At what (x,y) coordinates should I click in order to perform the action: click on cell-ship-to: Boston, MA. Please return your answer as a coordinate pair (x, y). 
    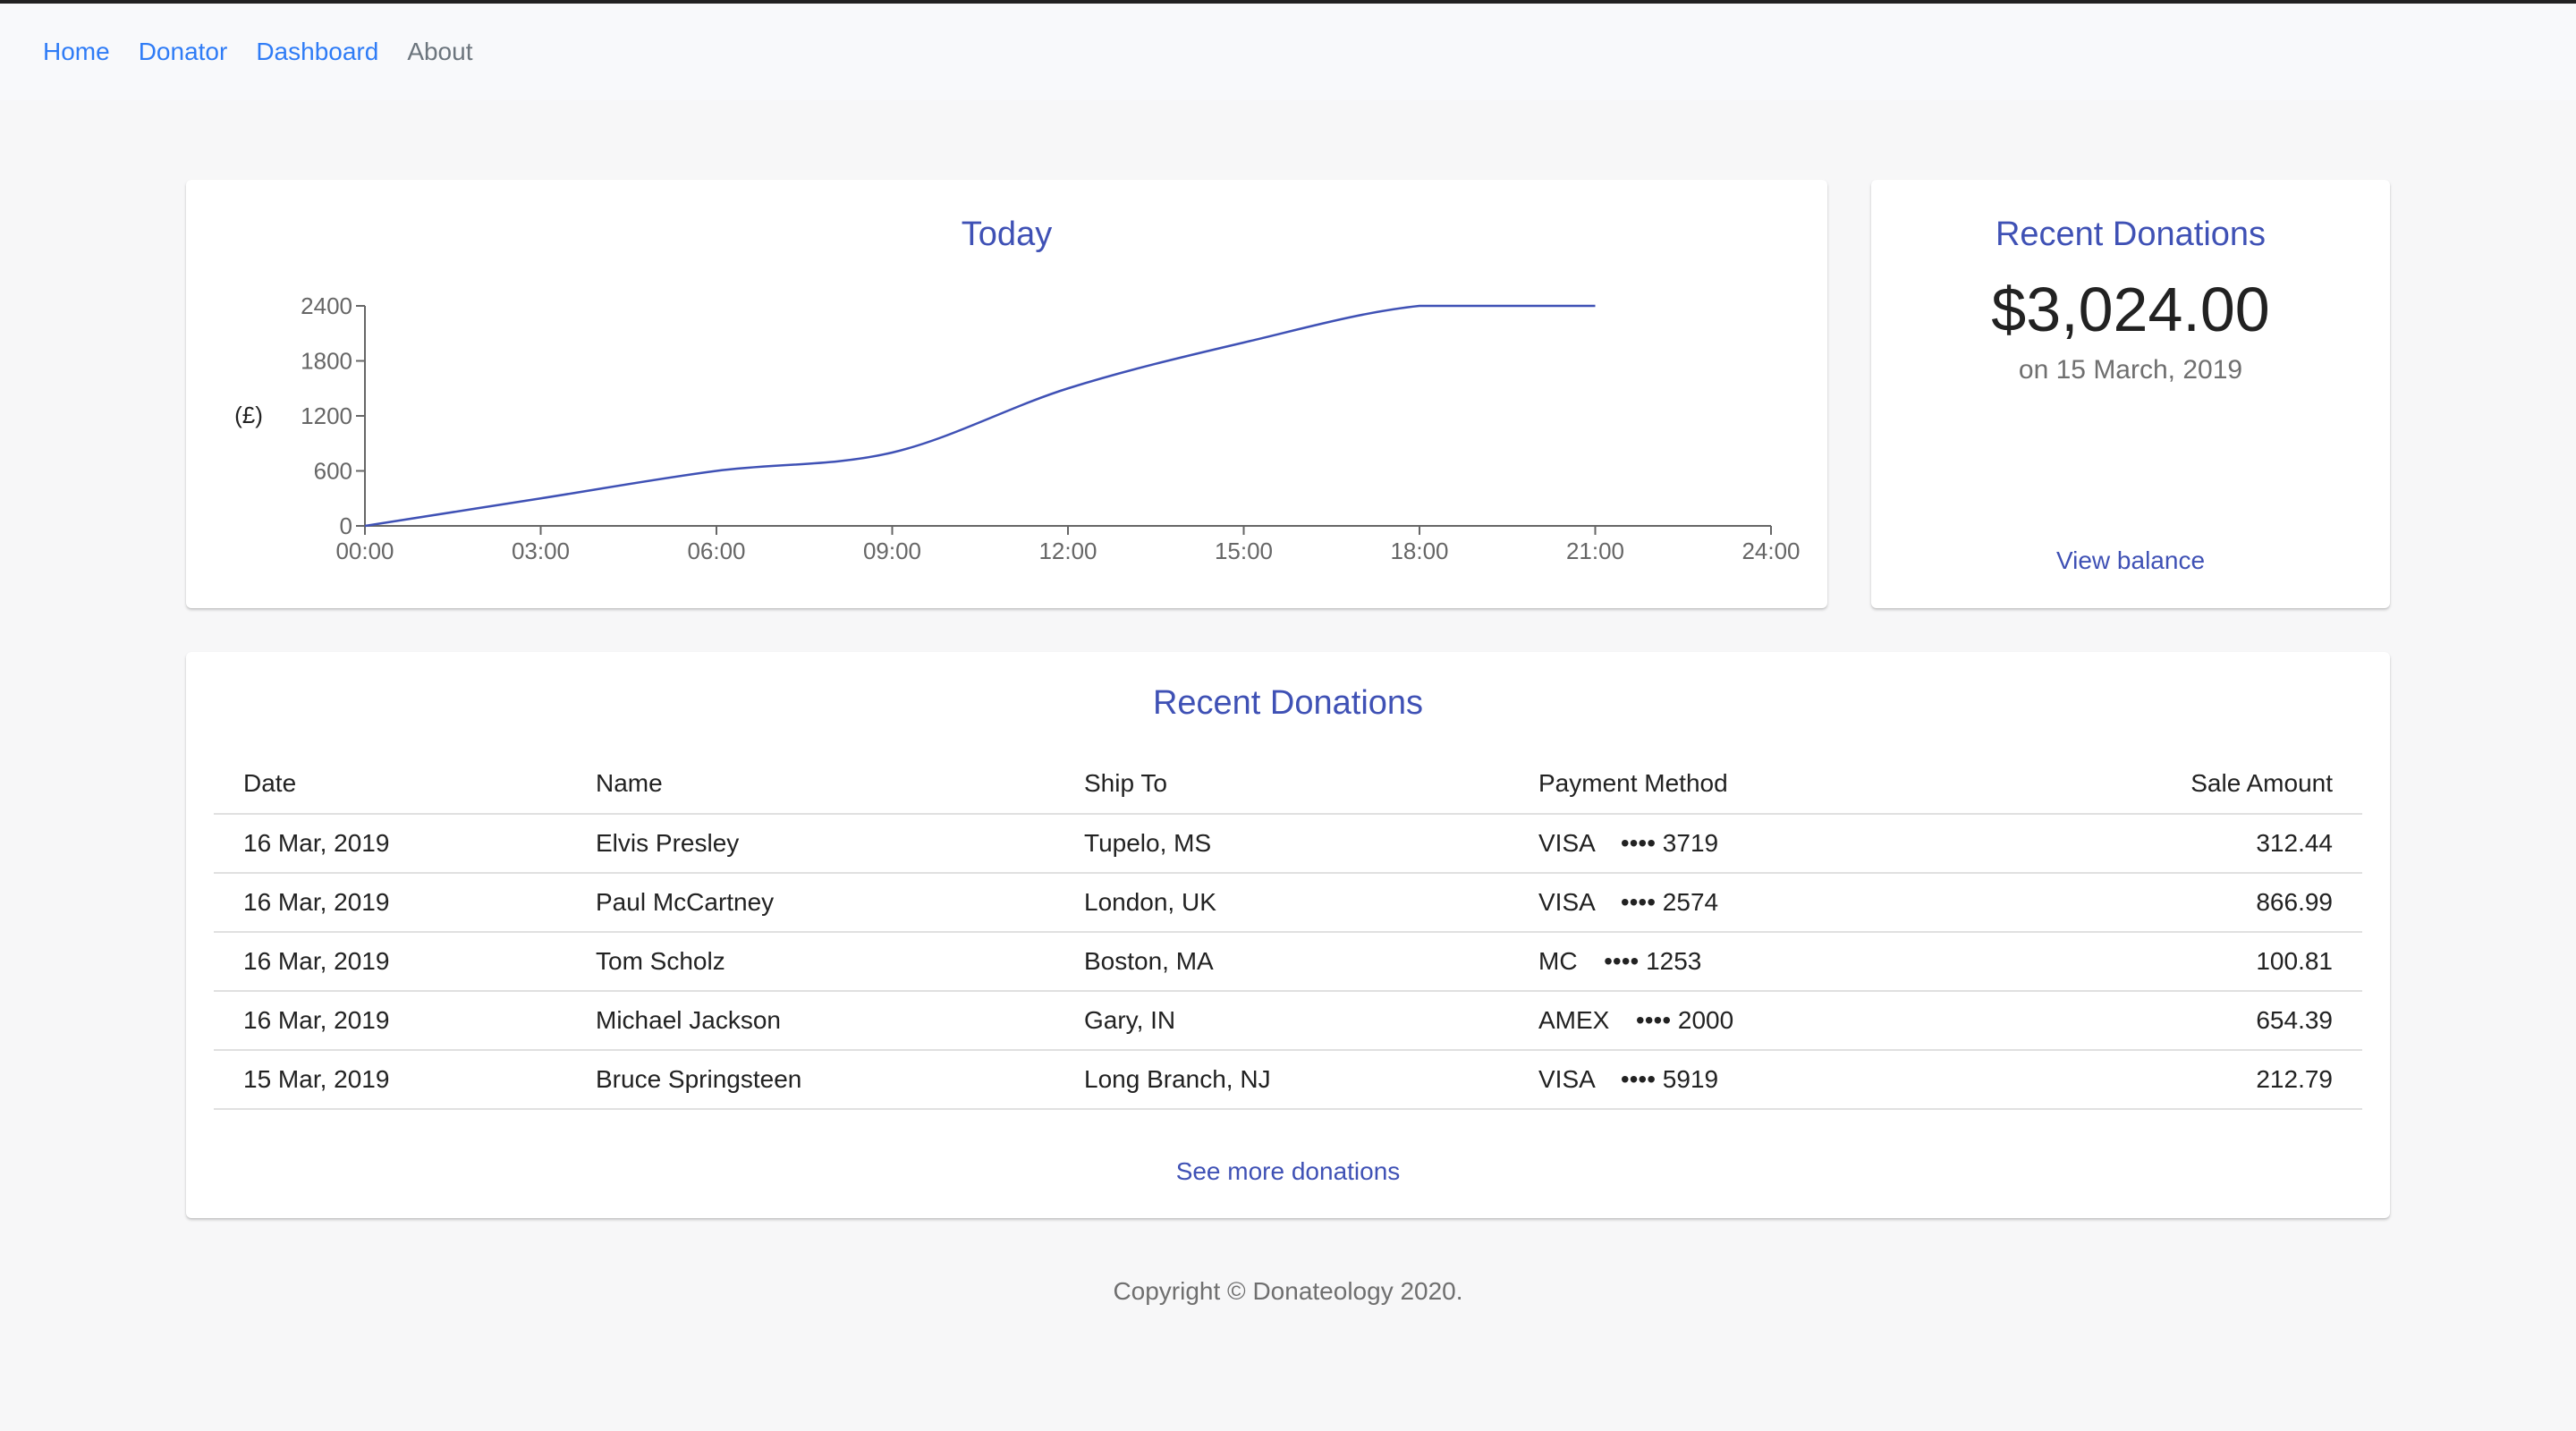
    Looking at the image, I should click on (1311, 962).